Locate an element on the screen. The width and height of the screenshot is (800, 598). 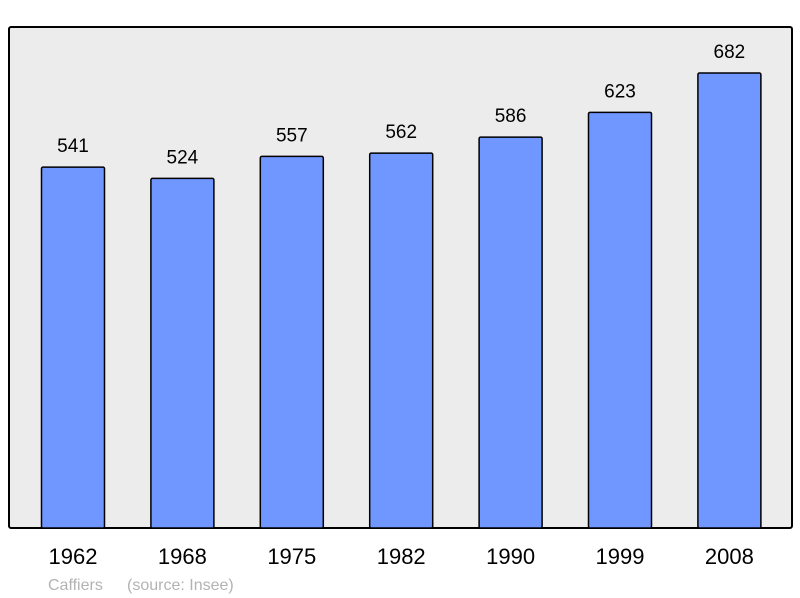
data-label-1968: 524 is located at coordinates (183, 157).